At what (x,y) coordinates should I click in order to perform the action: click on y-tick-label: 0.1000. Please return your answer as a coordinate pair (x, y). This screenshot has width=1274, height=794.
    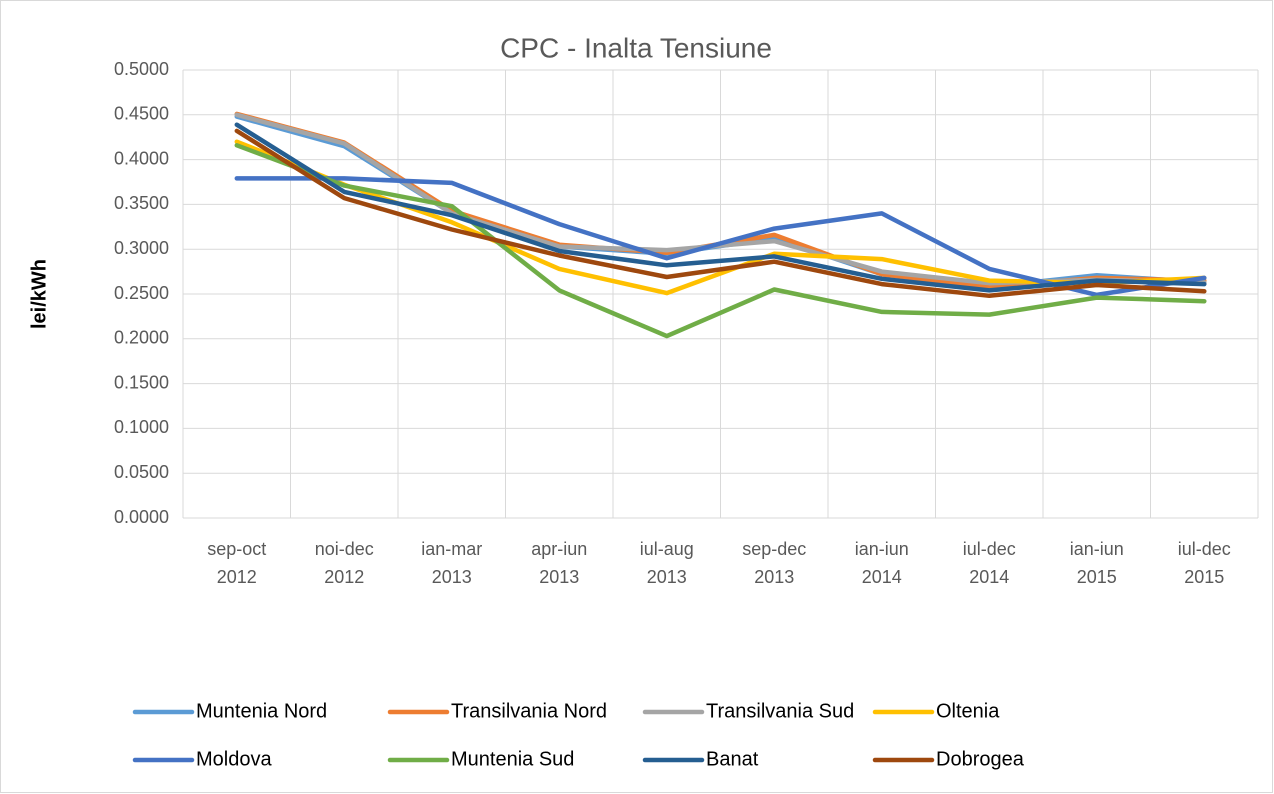
    Looking at the image, I should click on (141, 427).